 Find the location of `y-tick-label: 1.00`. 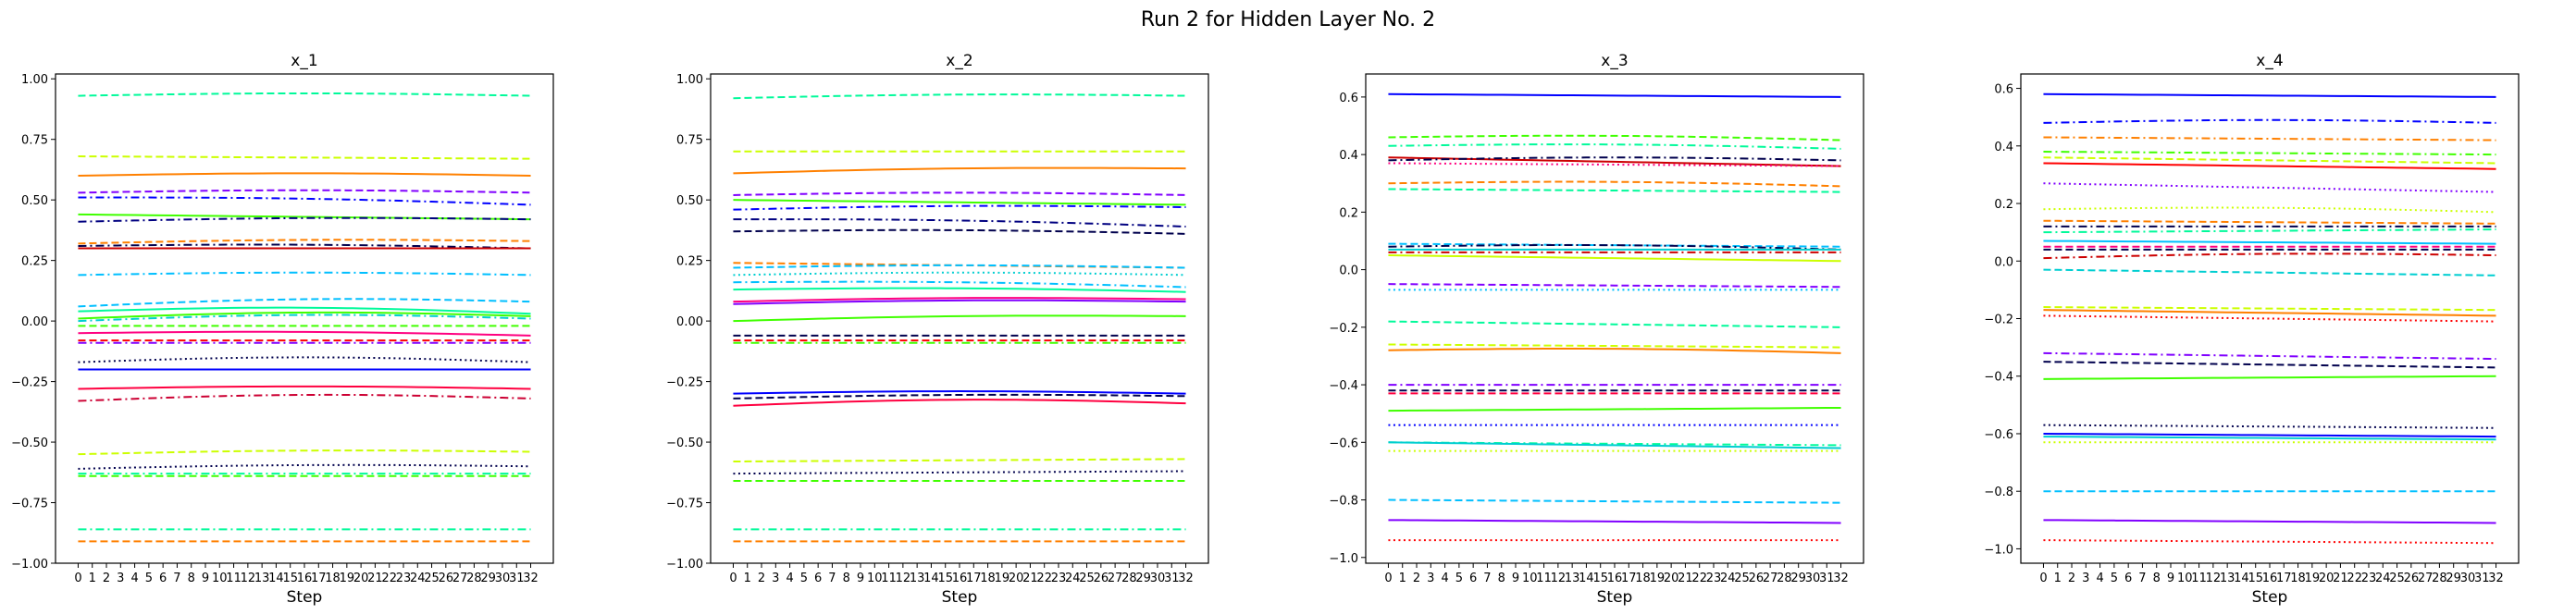

y-tick-label: 1.00 is located at coordinates (34, 80).